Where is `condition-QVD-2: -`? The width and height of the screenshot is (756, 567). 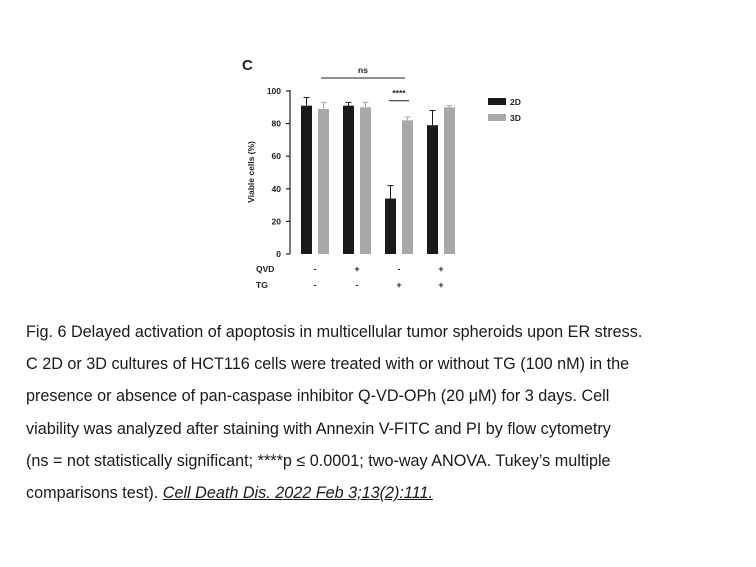 condition-QVD-2: - is located at coordinates (399, 269).